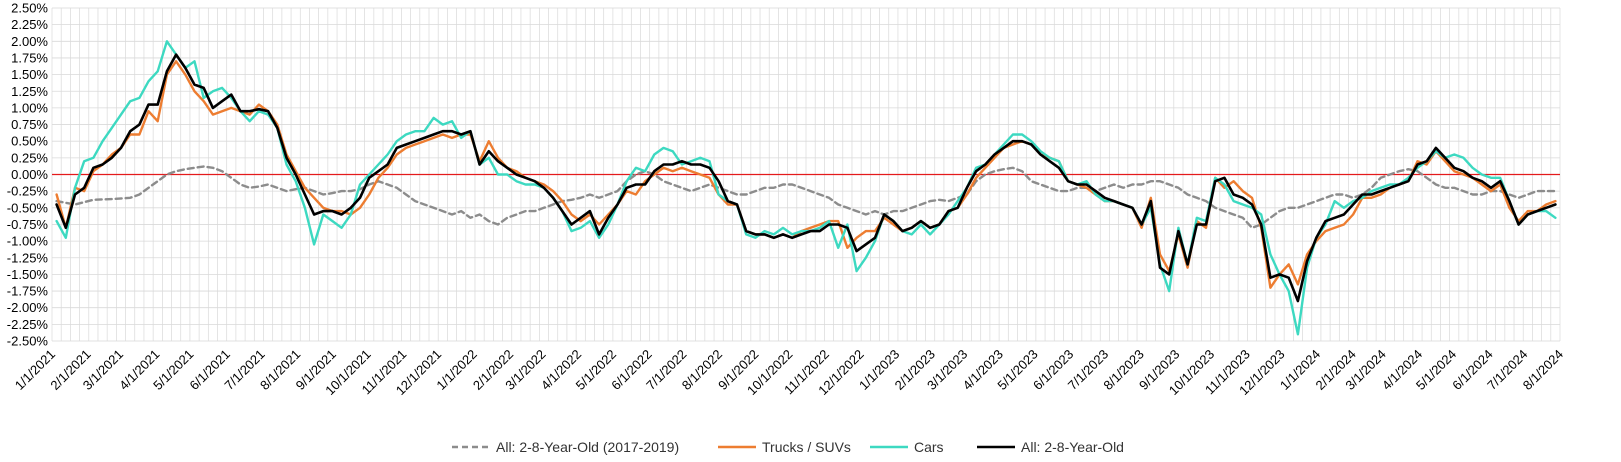 The width and height of the screenshot is (1621, 462). What do you see at coordinates (806, 447) in the screenshot?
I see `legend-label: Trucks / SUVs` at bounding box center [806, 447].